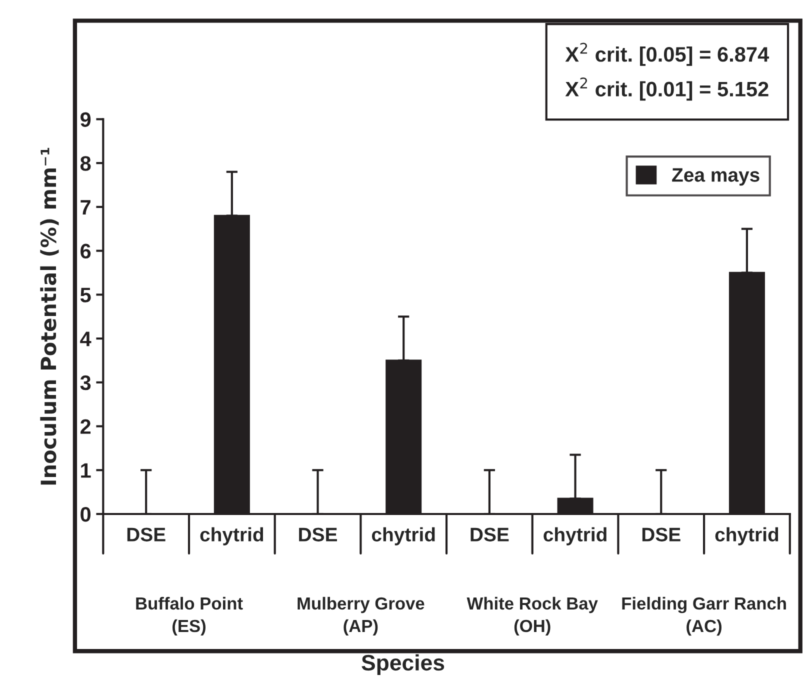 The height and width of the screenshot is (689, 806). Describe the element at coordinates (85, 295) in the screenshot. I see `y-tick-label: 5` at that location.